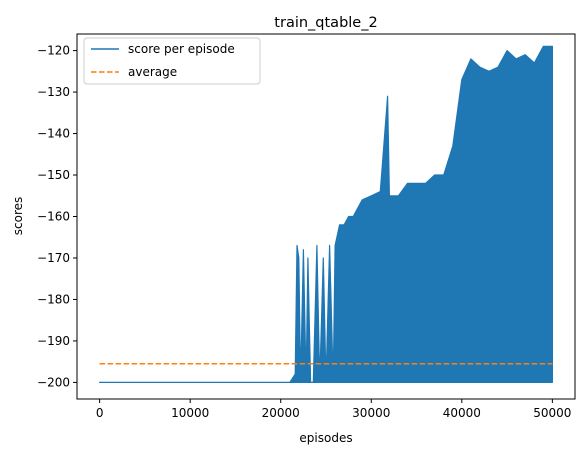 The width and height of the screenshot is (583, 455). What do you see at coordinates (53, 217) in the screenshot?
I see `y-tick-label: −160` at bounding box center [53, 217].